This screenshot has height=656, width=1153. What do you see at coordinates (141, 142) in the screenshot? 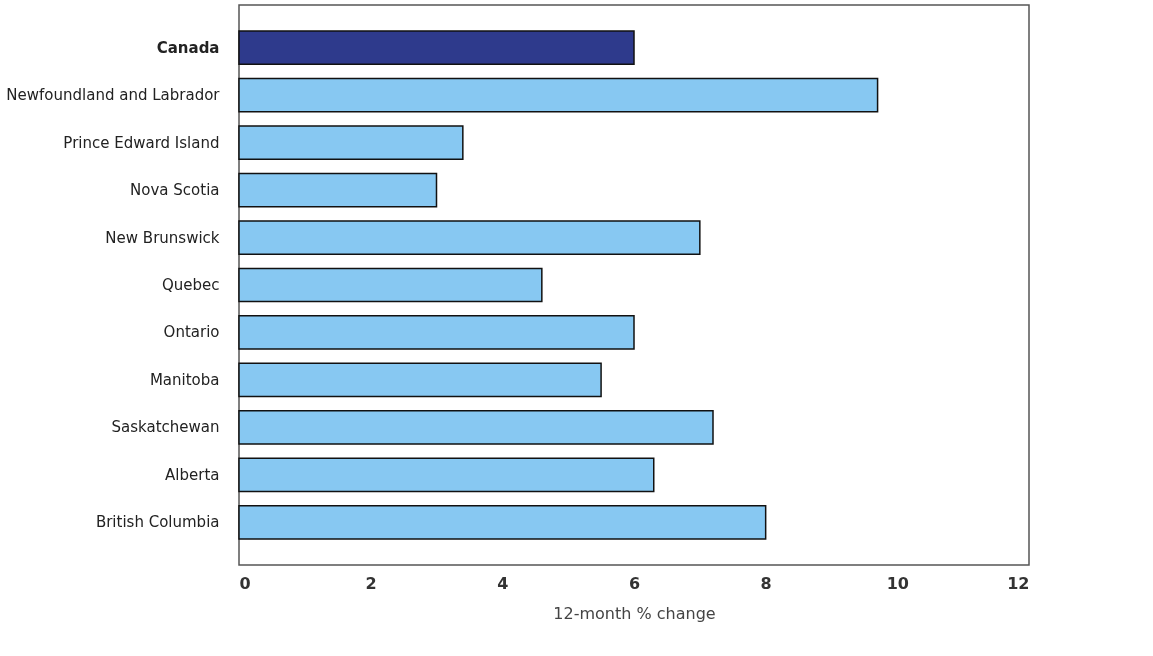
I see `y-tick-label: Prince Edward Island` at bounding box center [141, 142].